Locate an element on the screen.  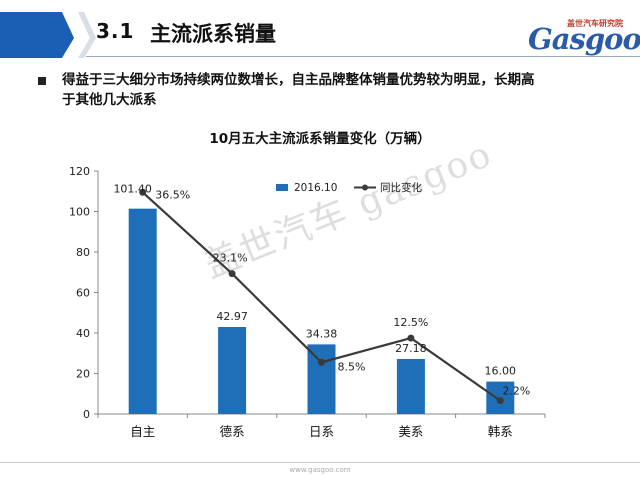
section-title: 主流派系销量 is located at coordinates (213, 34).